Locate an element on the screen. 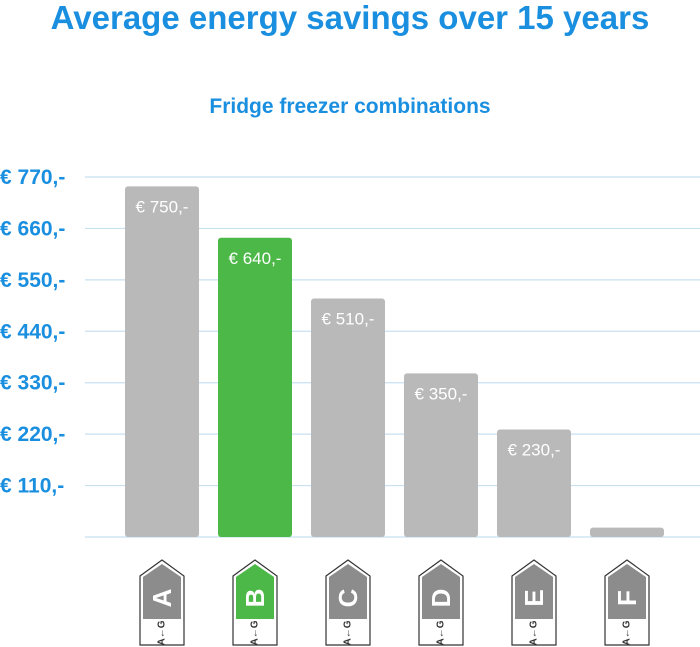  energy-label-B: B A←G is located at coordinates (255, 602).